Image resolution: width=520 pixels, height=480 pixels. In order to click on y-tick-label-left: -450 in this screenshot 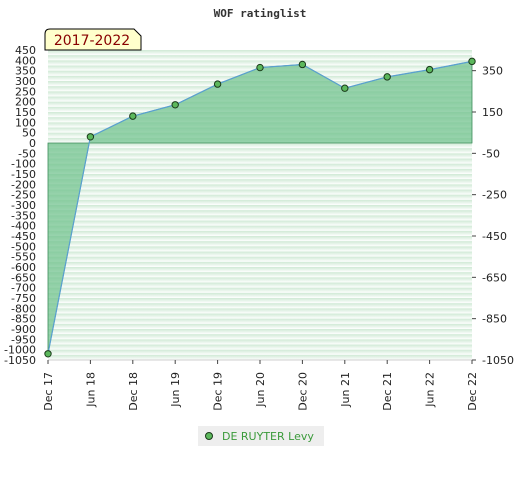, I will do `click(23, 236)`.